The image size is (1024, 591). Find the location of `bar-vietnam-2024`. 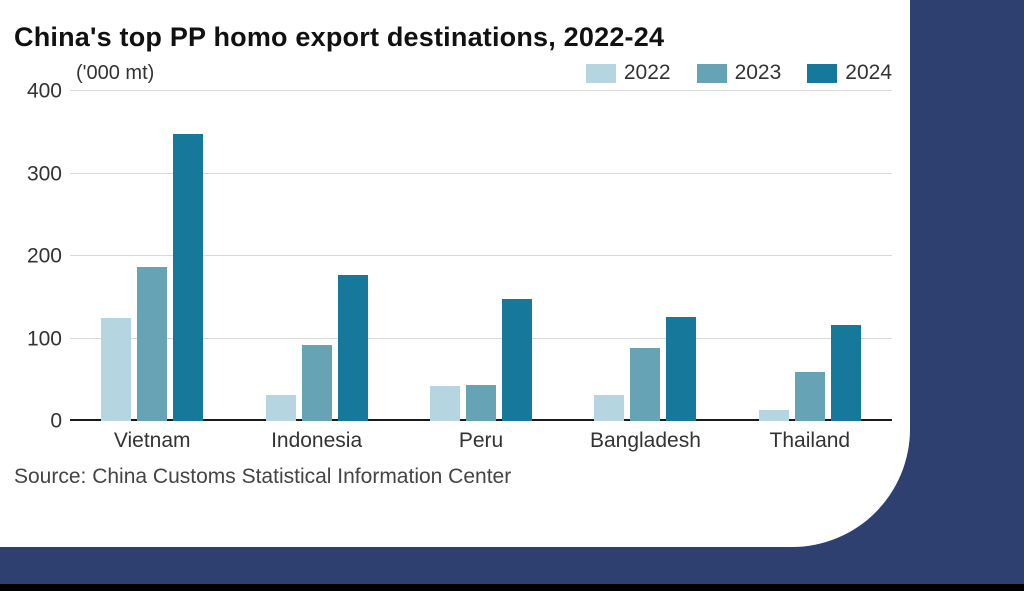

bar-vietnam-2024 is located at coordinates (188, 277).